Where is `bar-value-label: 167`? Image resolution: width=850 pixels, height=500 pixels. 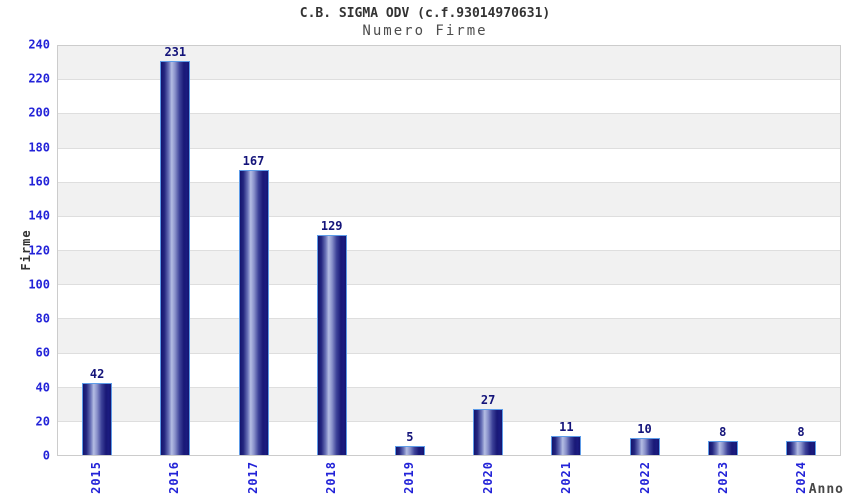
bar-value-label: 167 is located at coordinates (253, 161).